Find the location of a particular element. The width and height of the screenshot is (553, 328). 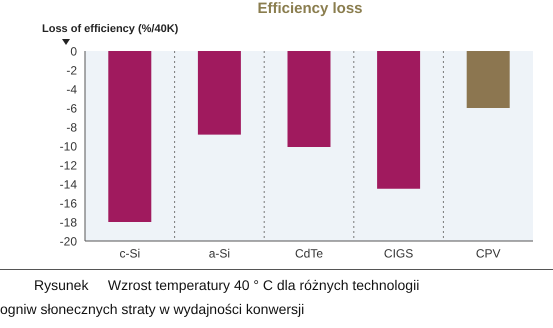

x-tick-label: a-Si is located at coordinates (219, 253).